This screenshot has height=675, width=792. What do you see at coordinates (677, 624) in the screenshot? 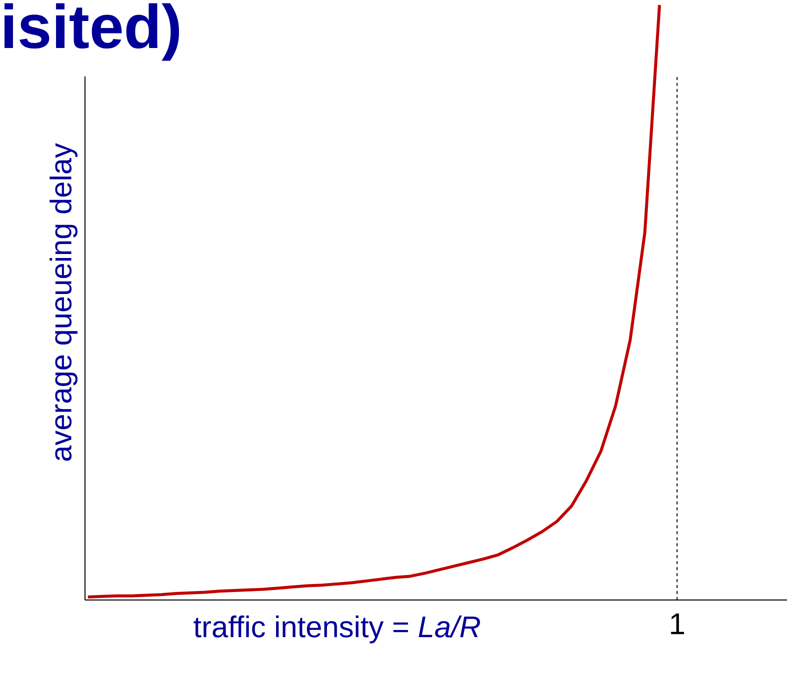
I see `text: 1` at bounding box center [677, 624].